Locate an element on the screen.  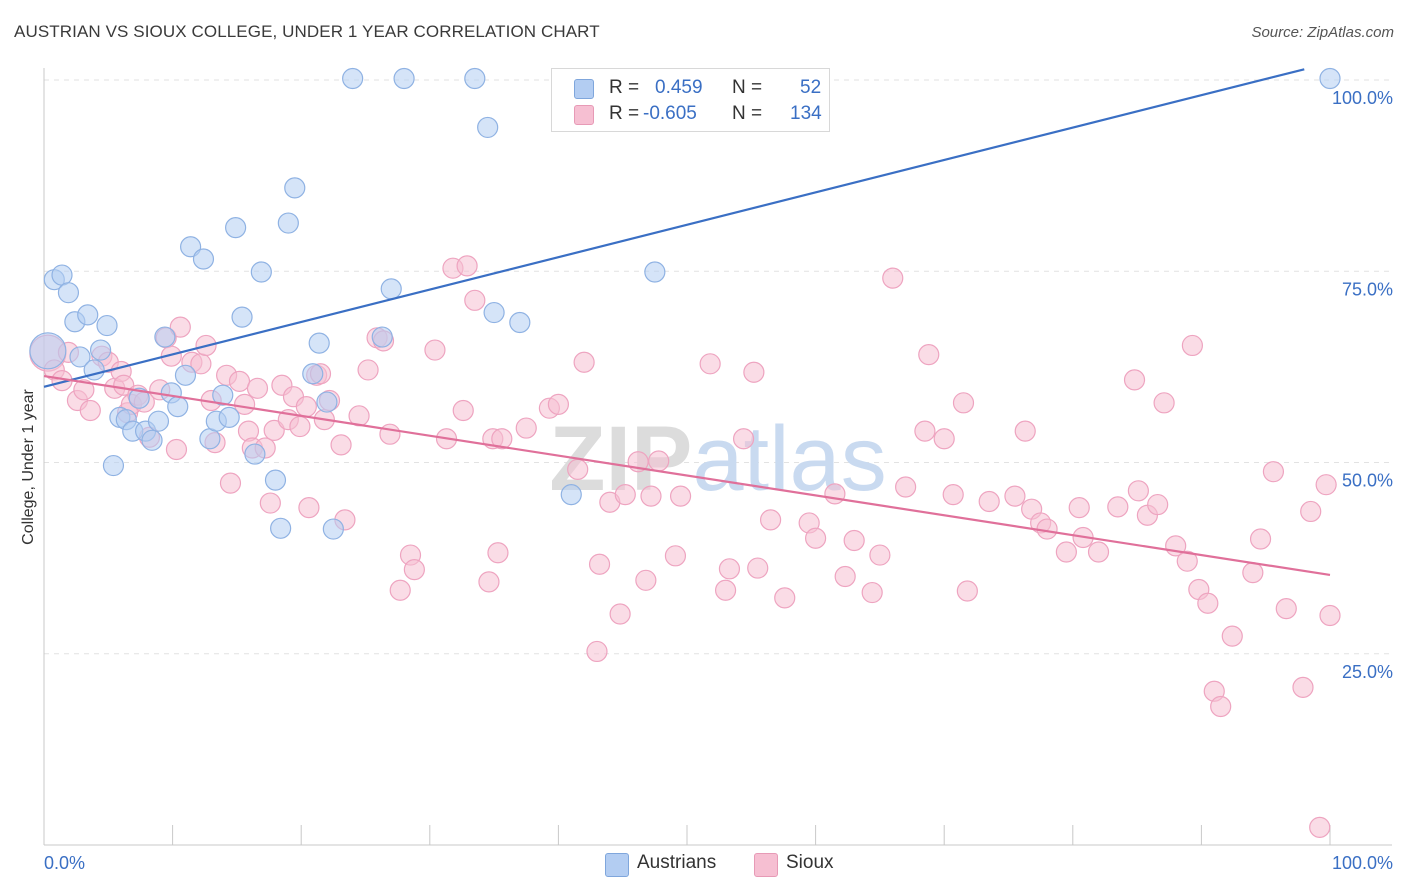
austrians-legend-label: Austrians is located at coordinates (677, 862).